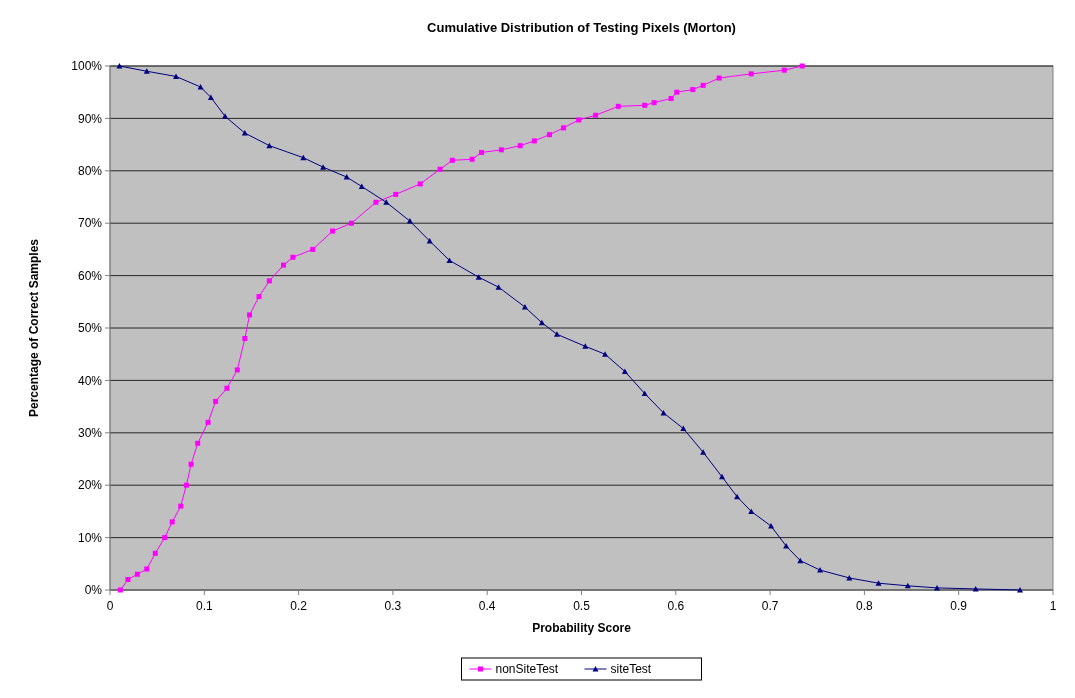  What do you see at coordinates (204, 606) in the screenshot?
I see `x-tick-label: 0.1` at bounding box center [204, 606].